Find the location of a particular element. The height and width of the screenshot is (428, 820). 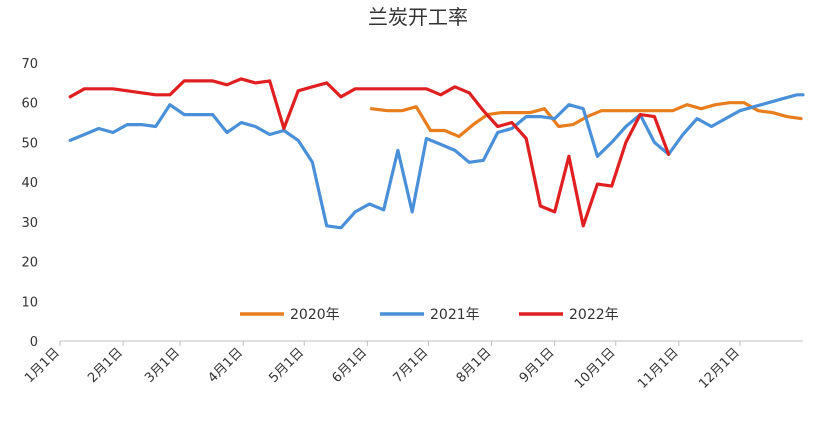

legend: 2020年 2021年 2022年 is located at coordinates (429, 315).